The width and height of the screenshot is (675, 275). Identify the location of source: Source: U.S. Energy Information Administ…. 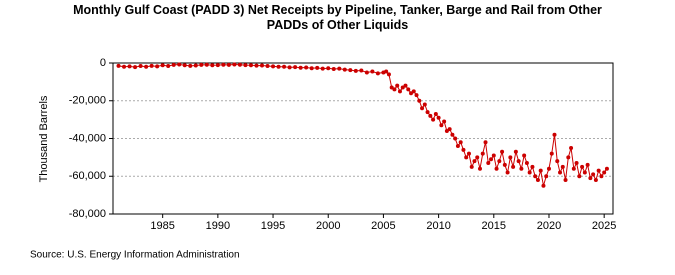
(135, 255).